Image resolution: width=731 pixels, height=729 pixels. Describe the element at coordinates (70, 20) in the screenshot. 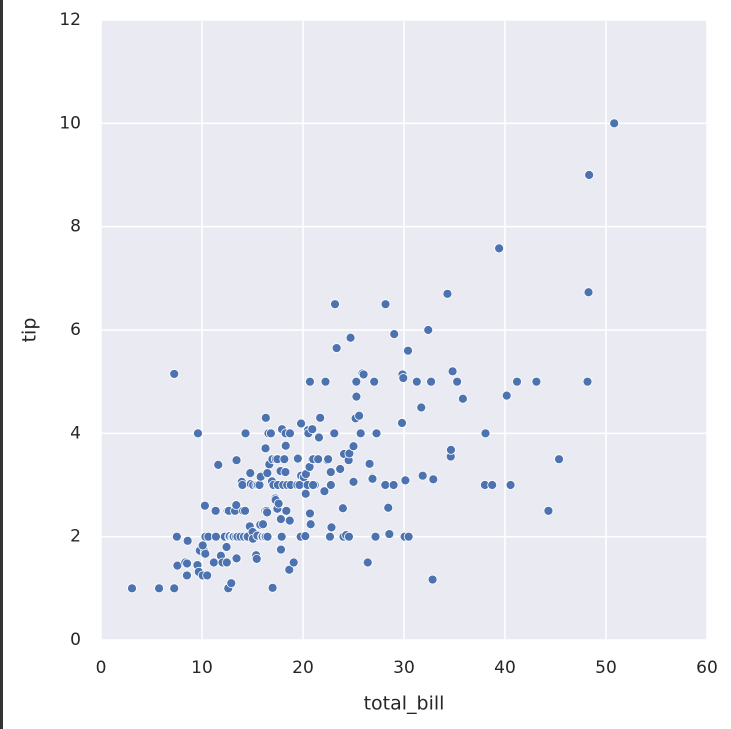

I see `y-tick-label: 12` at that location.